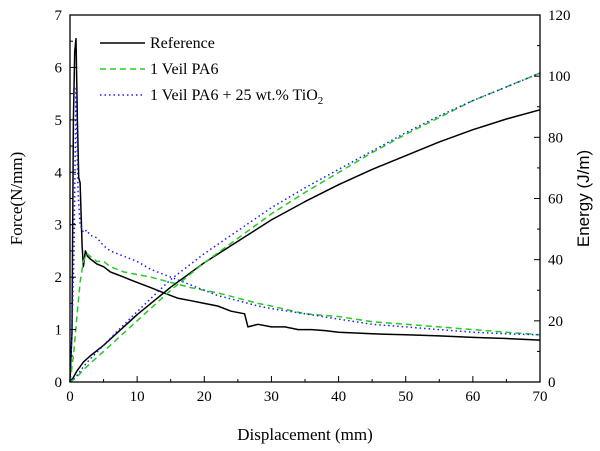 The width and height of the screenshot is (600, 451). Describe the element at coordinates (59, 16) in the screenshot. I see `y-left-tick-label: 7` at that location.